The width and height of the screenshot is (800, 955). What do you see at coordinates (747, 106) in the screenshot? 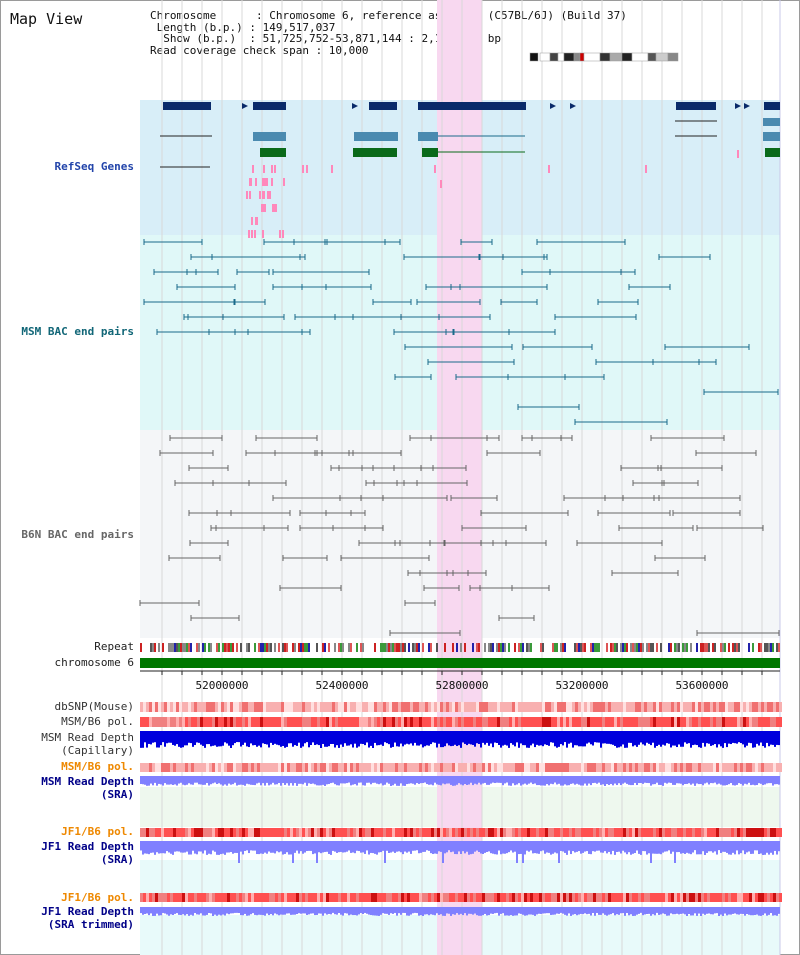
I see `gene-arrow` at bounding box center [747, 106].